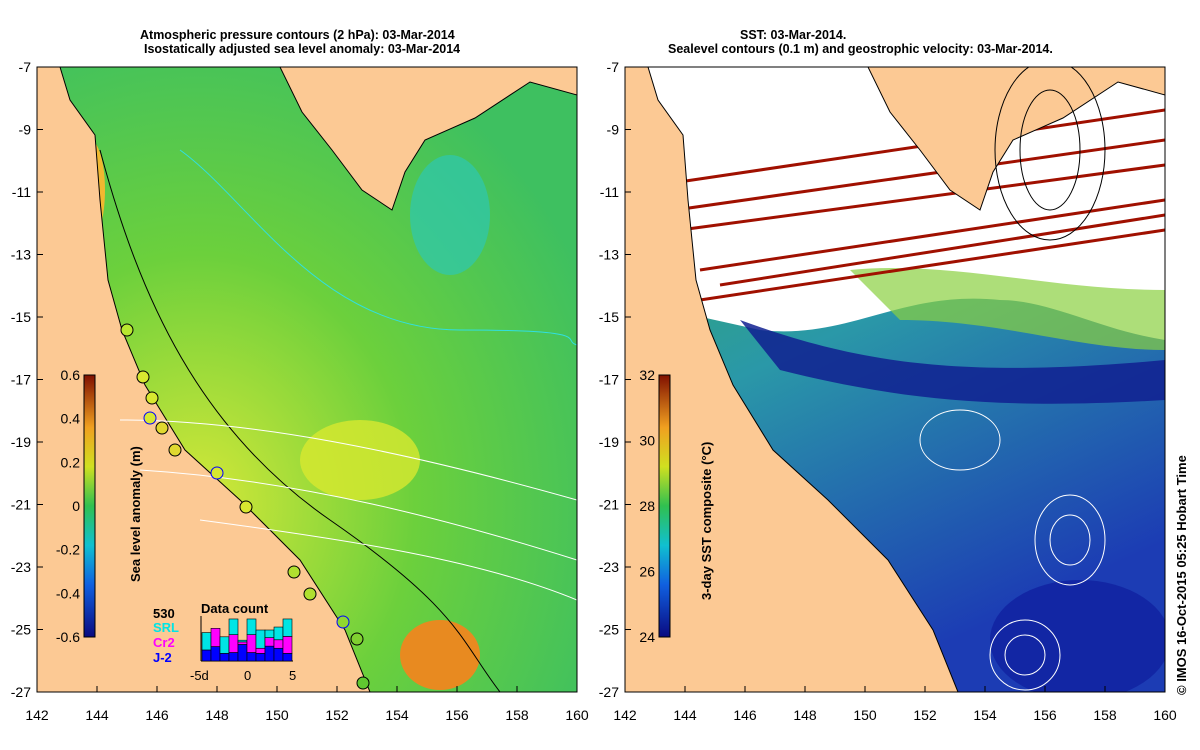  Describe the element at coordinates (245, 506) in the screenshot. I see `altimeter-tracks` at that location.